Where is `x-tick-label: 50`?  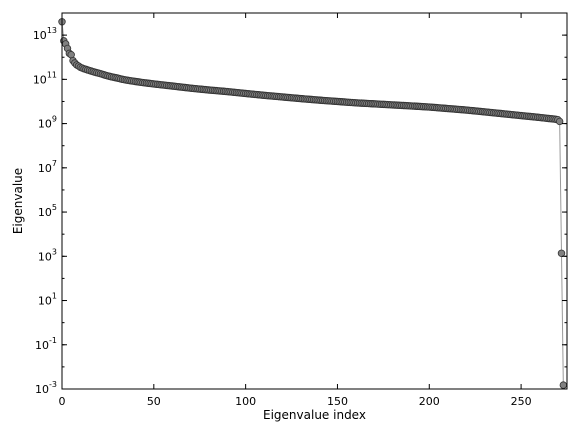 x-tick-label: 50 is located at coordinates (154, 401).